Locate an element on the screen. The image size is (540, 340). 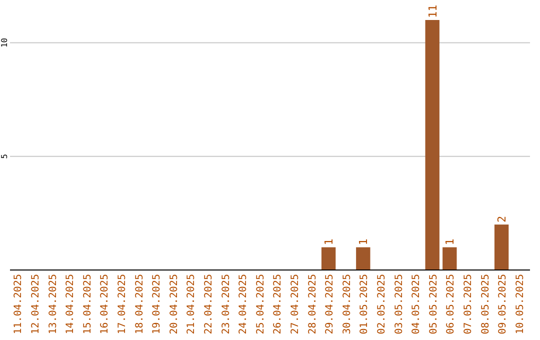
x-tick-label: 17.04.2025 is located at coordinates (122, 304).